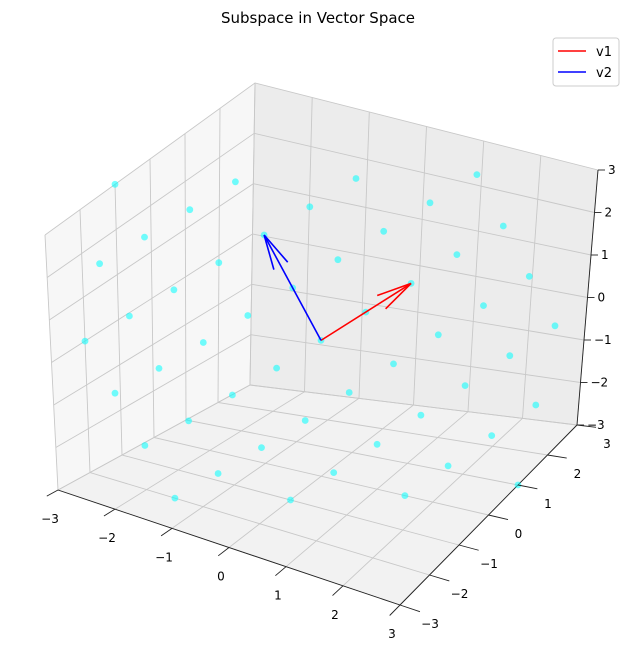 Image resolution: width=638 pixels, height=662 pixels. What do you see at coordinates (50, 519) in the screenshot?
I see `x-tick-label: −3` at bounding box center [50, 519].